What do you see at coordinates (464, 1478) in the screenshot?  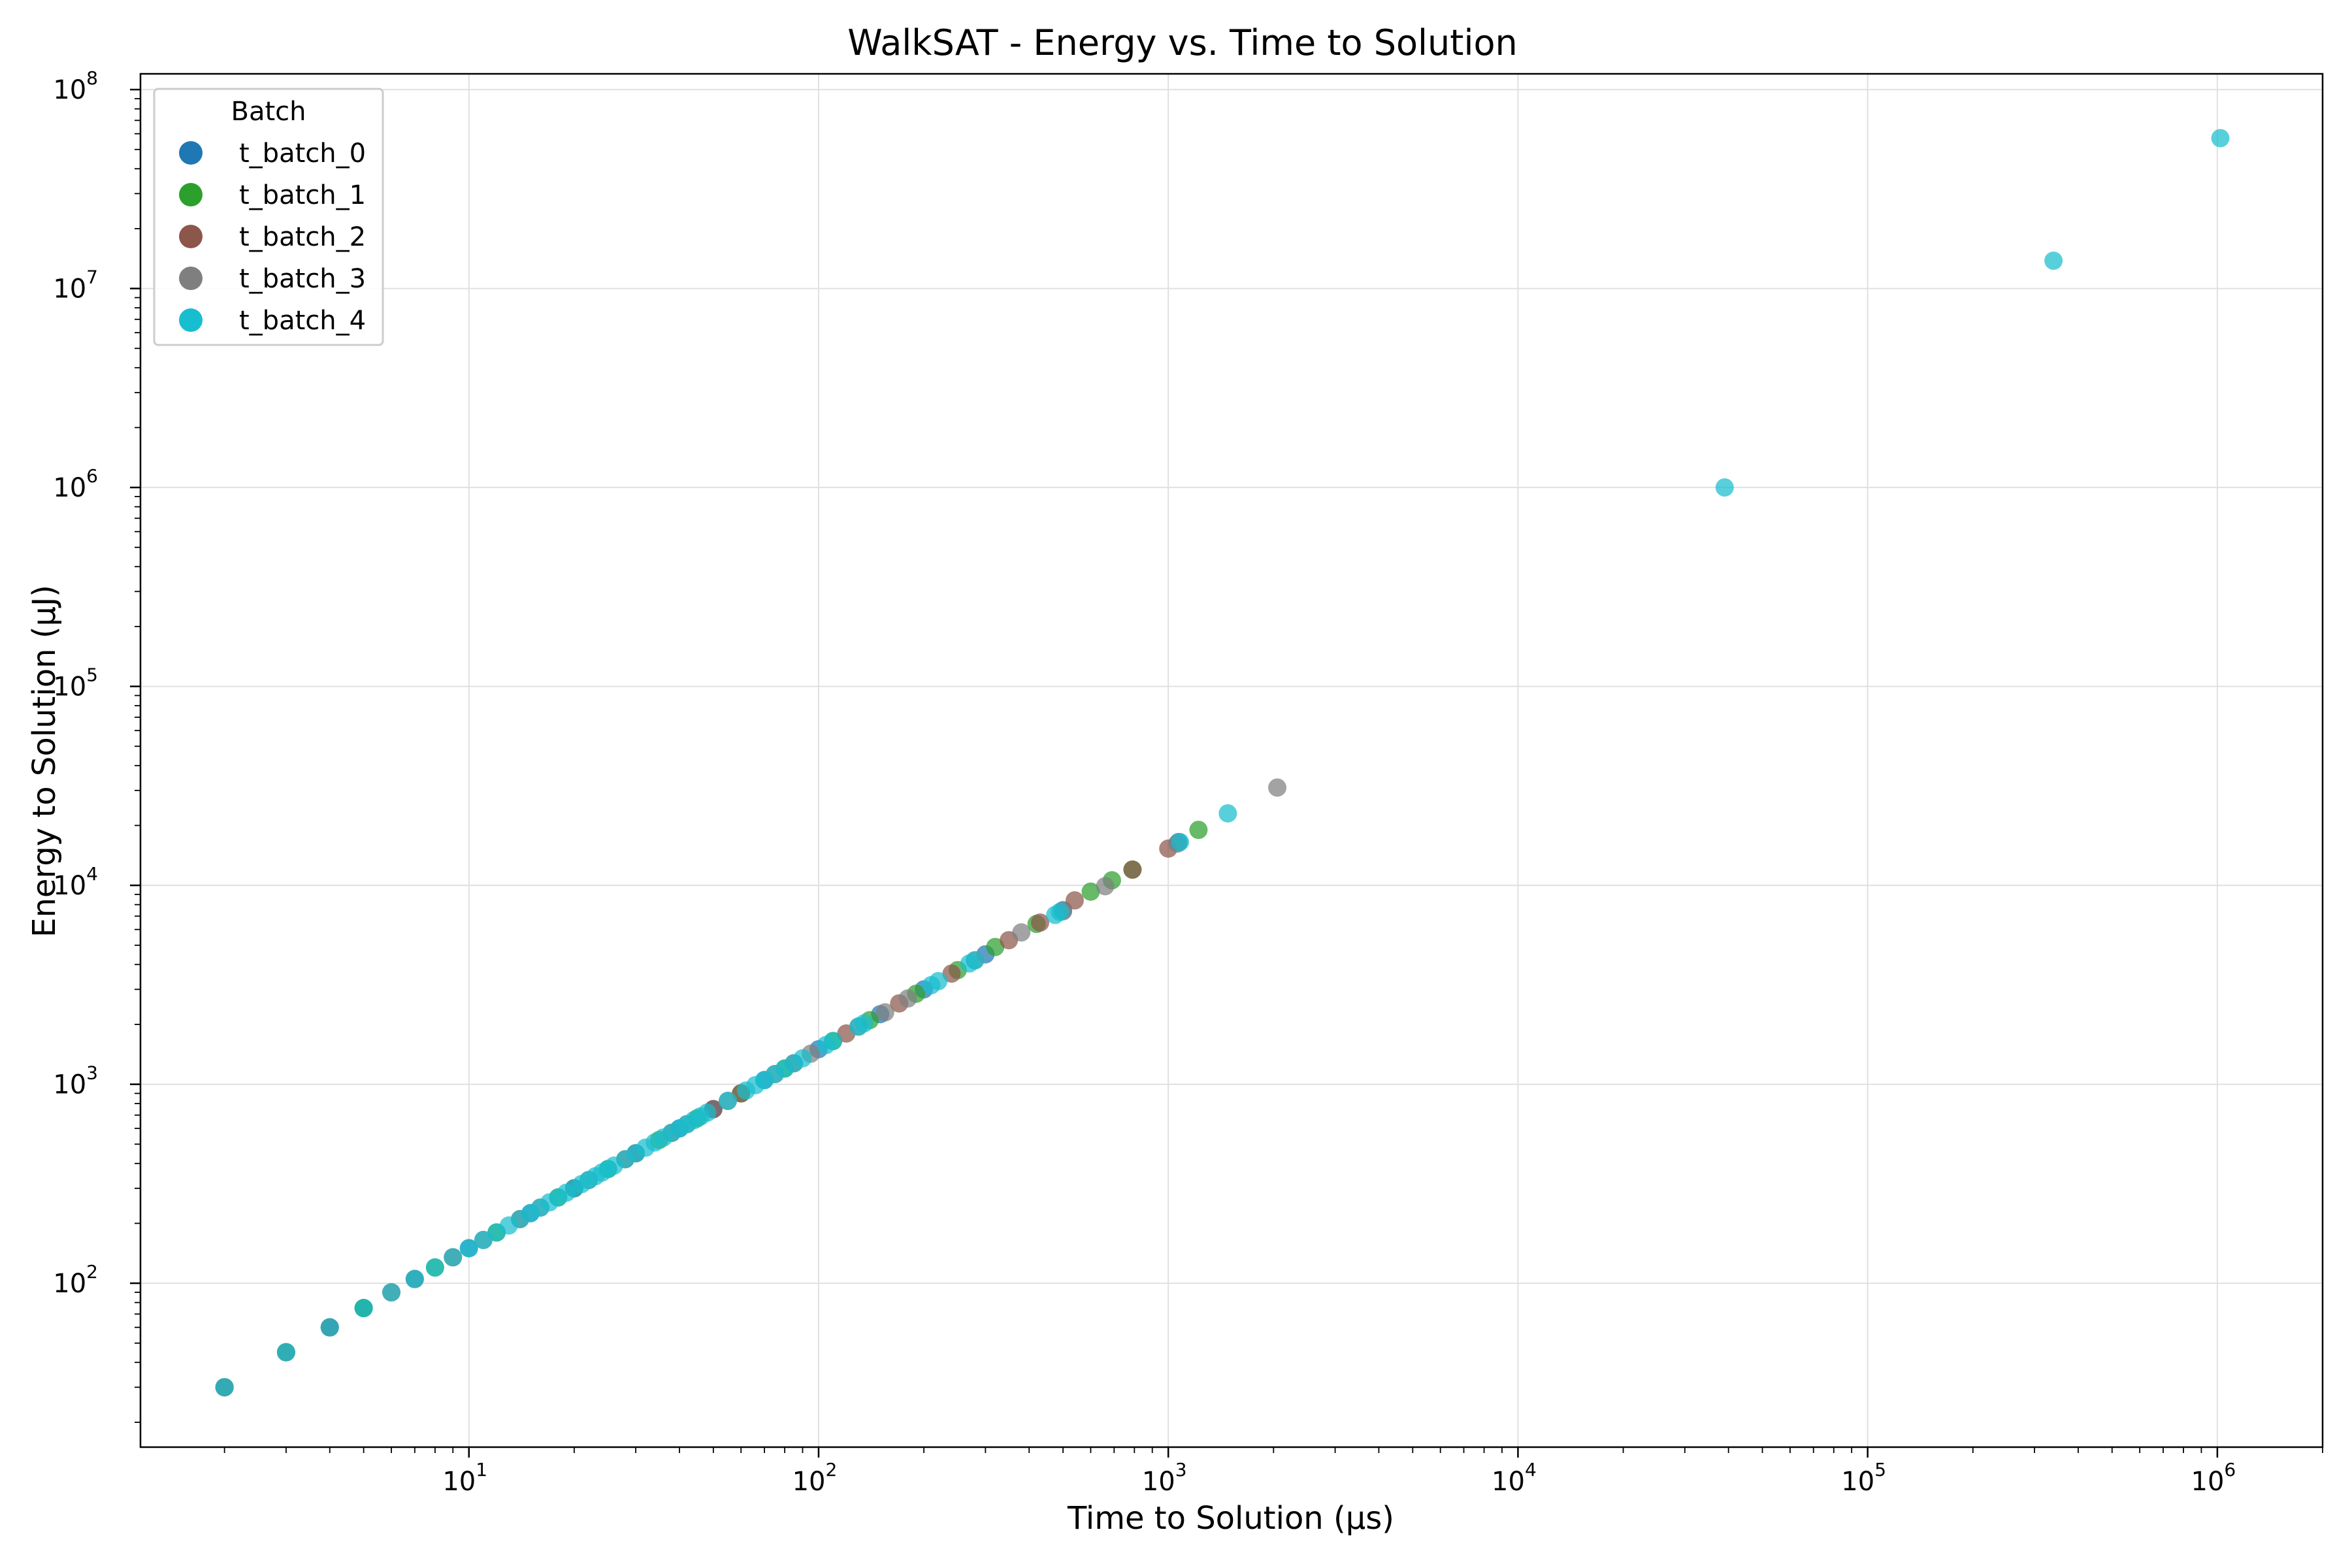 I see `x-tick-label: 10¹` at bounding box center [464, 1478].